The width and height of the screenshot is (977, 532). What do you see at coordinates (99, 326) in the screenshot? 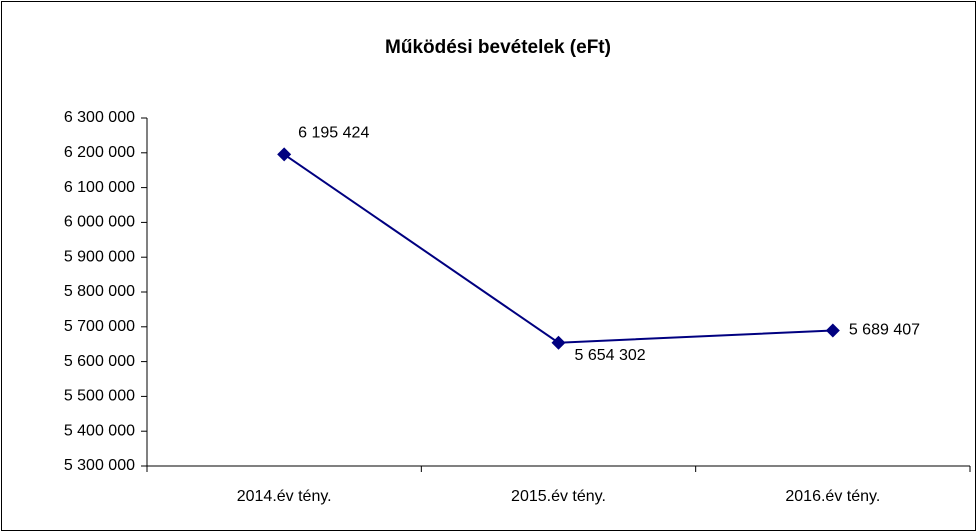
I see `y-tick-label: 5 700 000` at bounding box center [99, 326].